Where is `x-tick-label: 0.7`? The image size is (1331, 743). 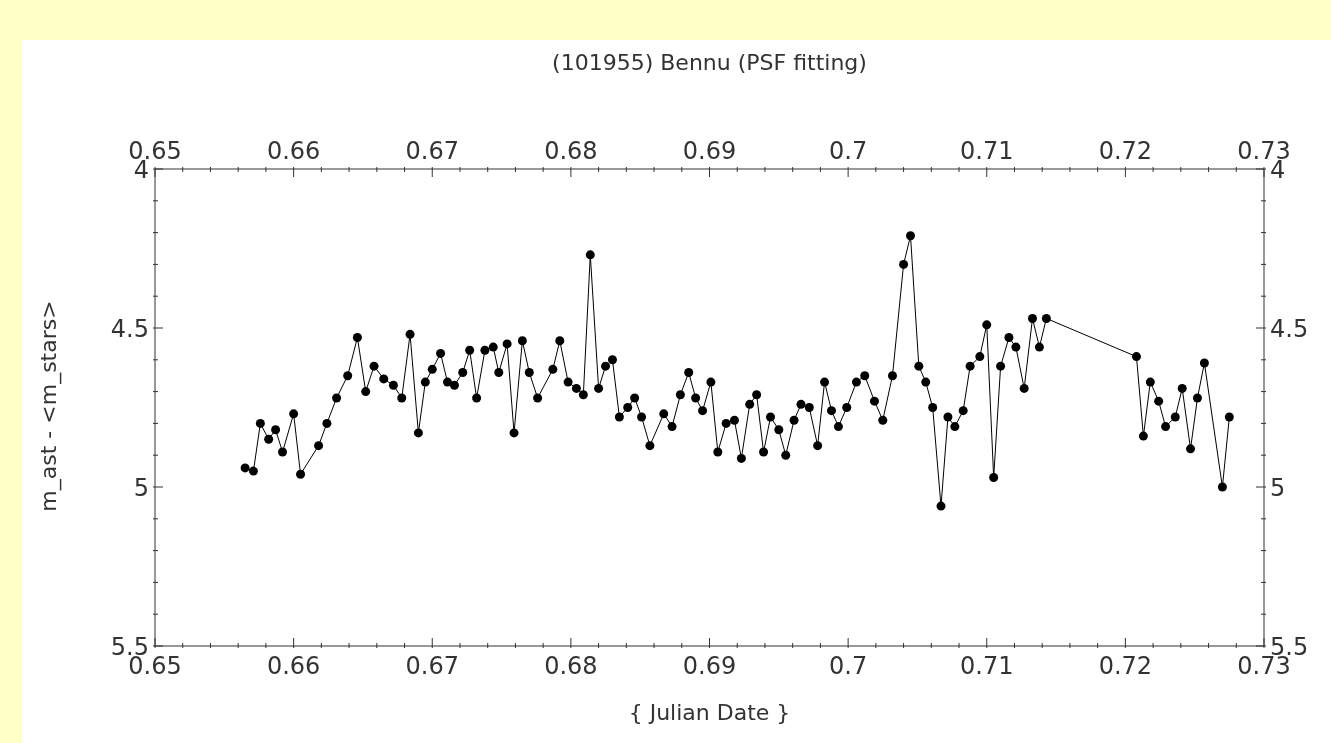
x-tick-label: 0.7 is located at coordinates (848, 151).